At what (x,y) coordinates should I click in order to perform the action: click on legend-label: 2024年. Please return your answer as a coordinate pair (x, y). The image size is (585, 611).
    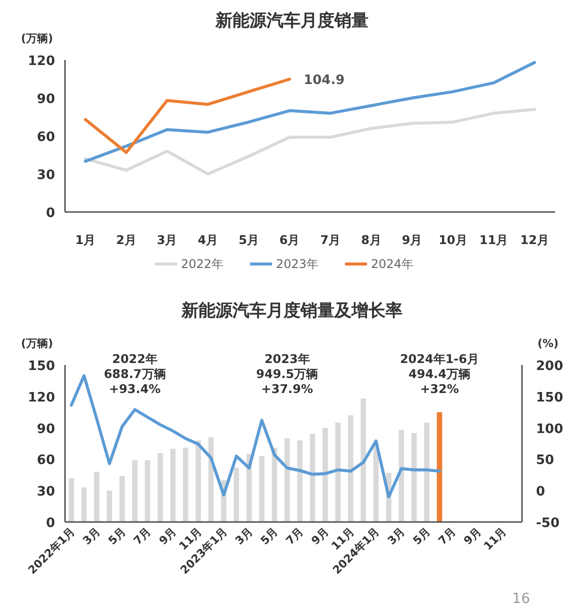
    Looking at the image, I should click on (392, 264).